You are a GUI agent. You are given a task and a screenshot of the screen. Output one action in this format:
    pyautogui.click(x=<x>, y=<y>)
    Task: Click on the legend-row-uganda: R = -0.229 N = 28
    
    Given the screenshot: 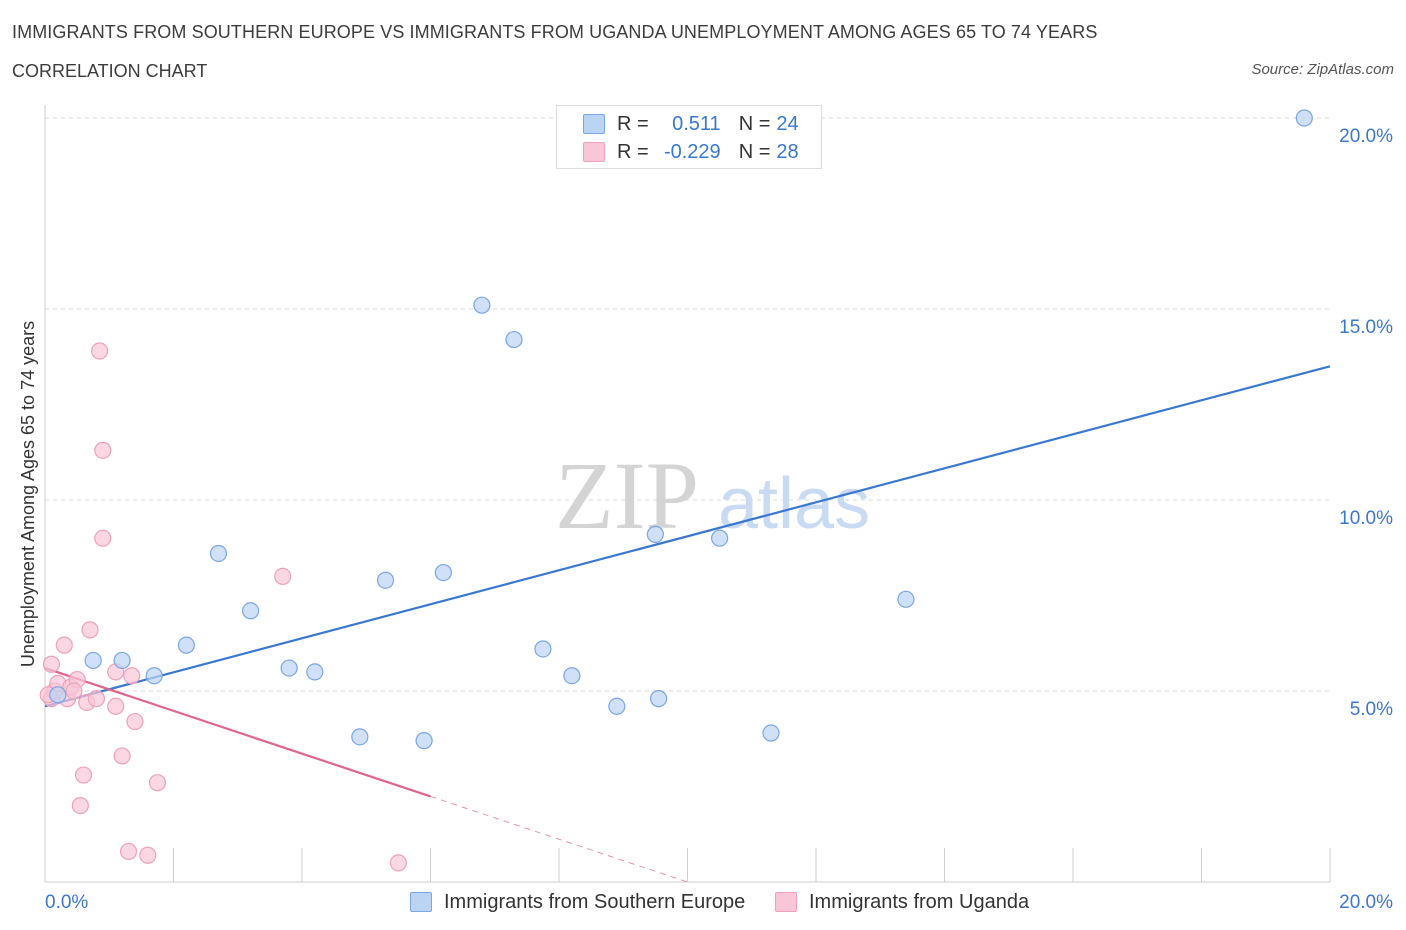 What is the action you would take?
    pyautogui.click(x=691, y=152)
    